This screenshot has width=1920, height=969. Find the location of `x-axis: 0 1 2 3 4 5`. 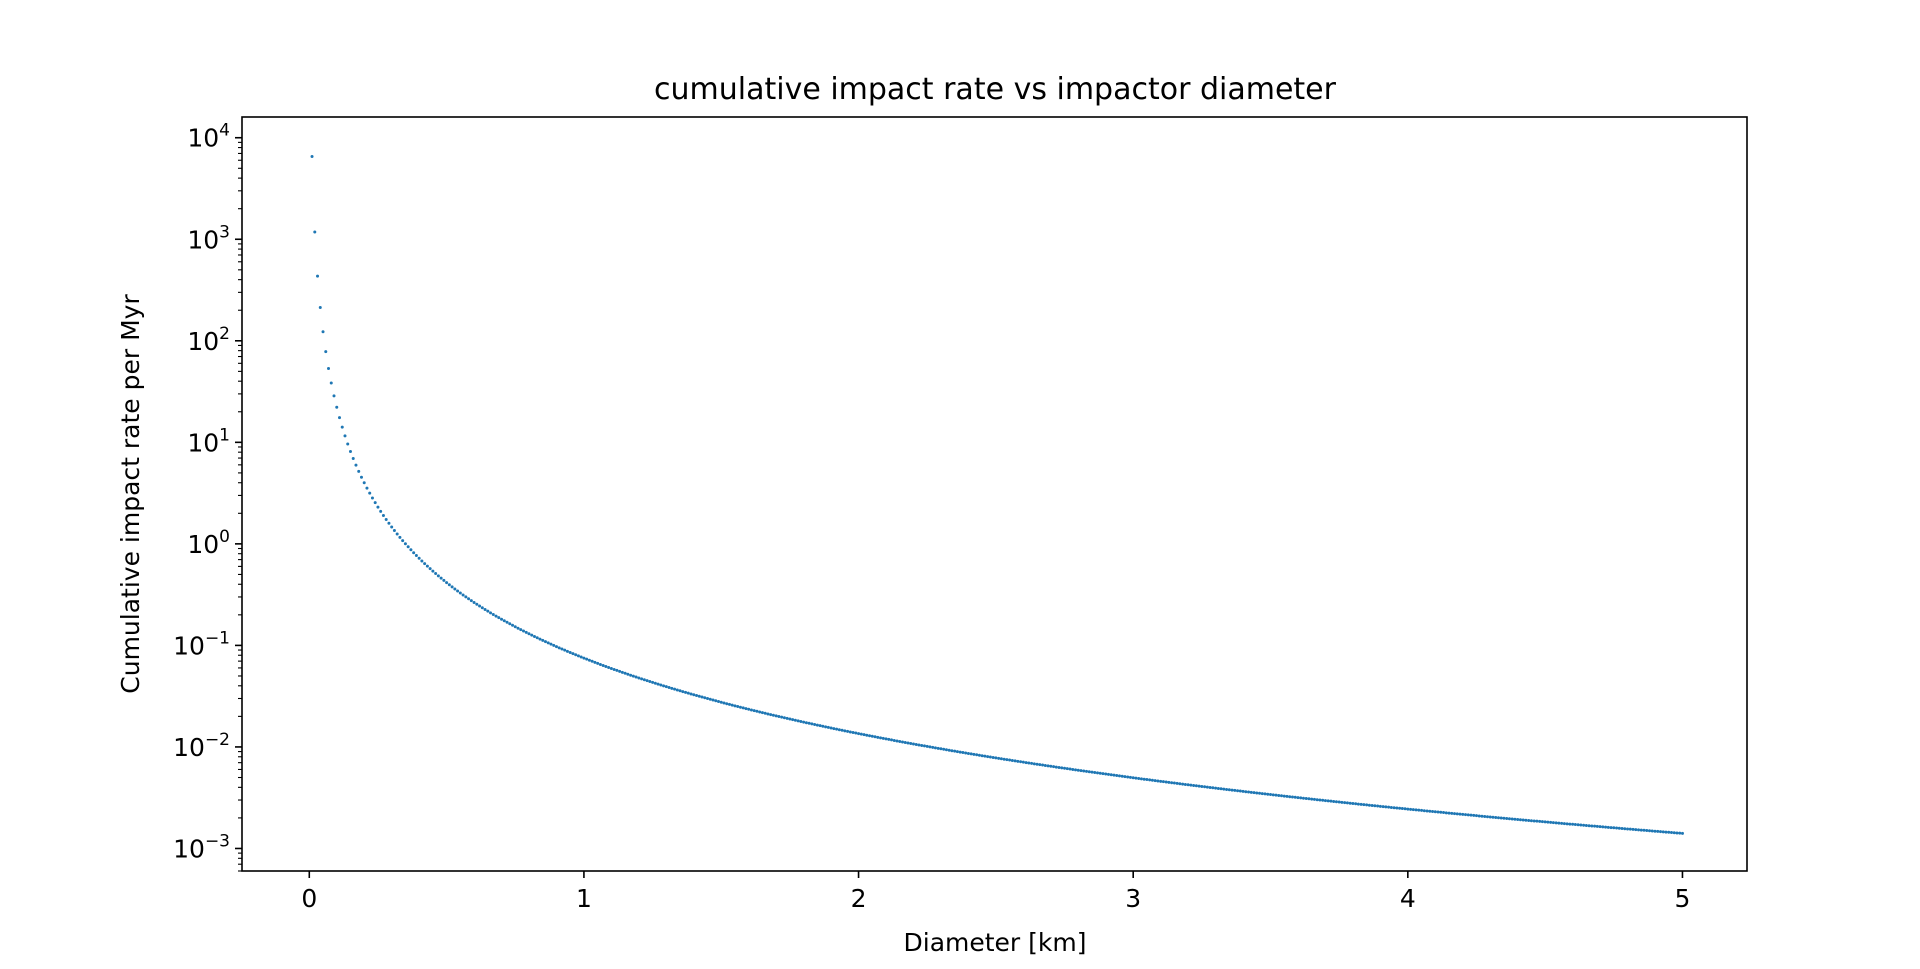

x-axis: 0 1 2 3 4 5 is located at coordinates (995, 892).